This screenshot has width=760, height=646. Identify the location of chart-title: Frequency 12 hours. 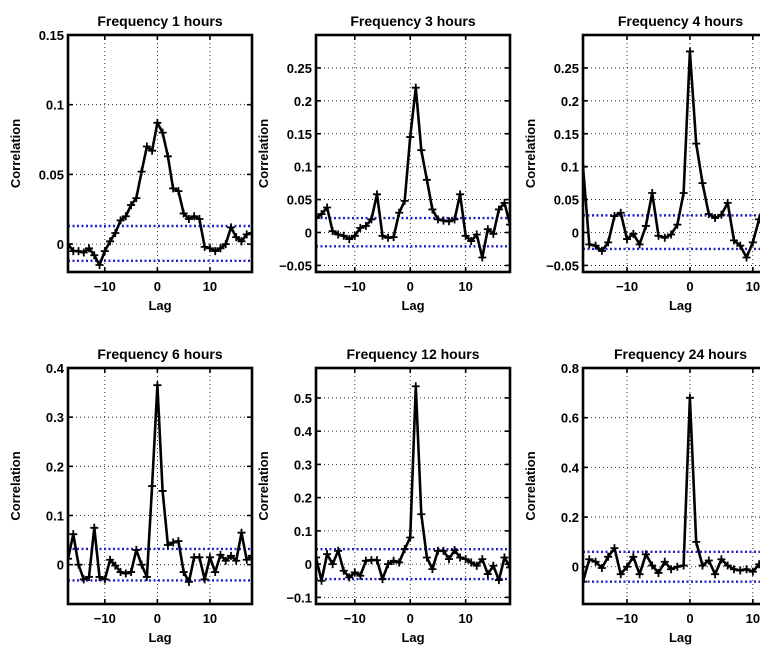
(412, 354).